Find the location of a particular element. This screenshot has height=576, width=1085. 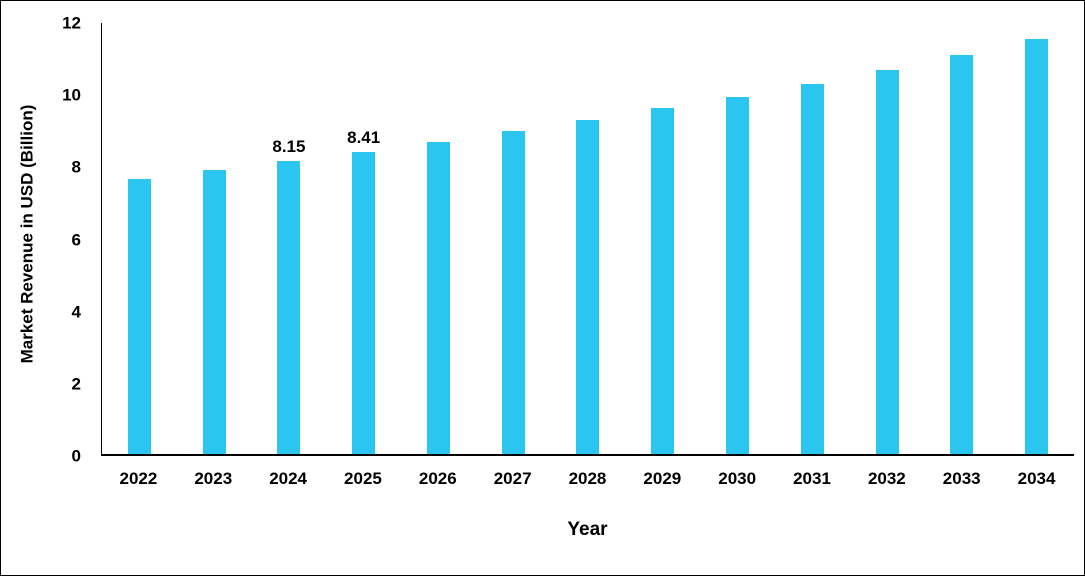

bar-2034 is located at coordinates (1037, 246).